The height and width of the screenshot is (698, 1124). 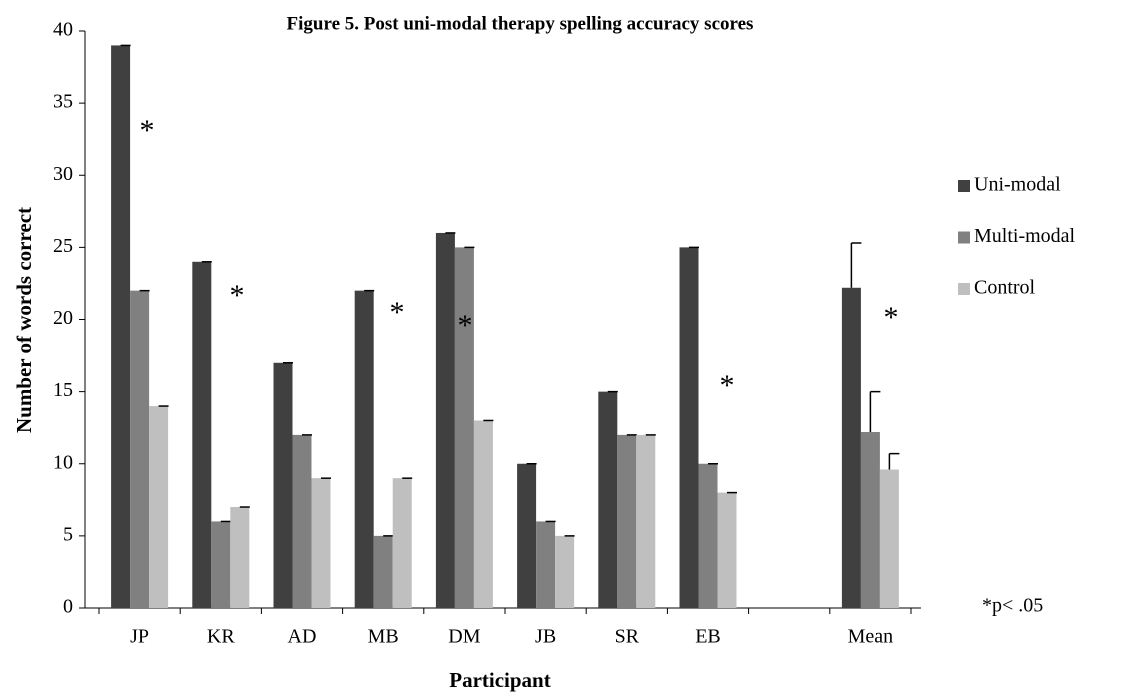 What do you see at coordinates (139, 637) in the screenshot?
I see `x-tick-label: JP` at bounding box center [139, 637].